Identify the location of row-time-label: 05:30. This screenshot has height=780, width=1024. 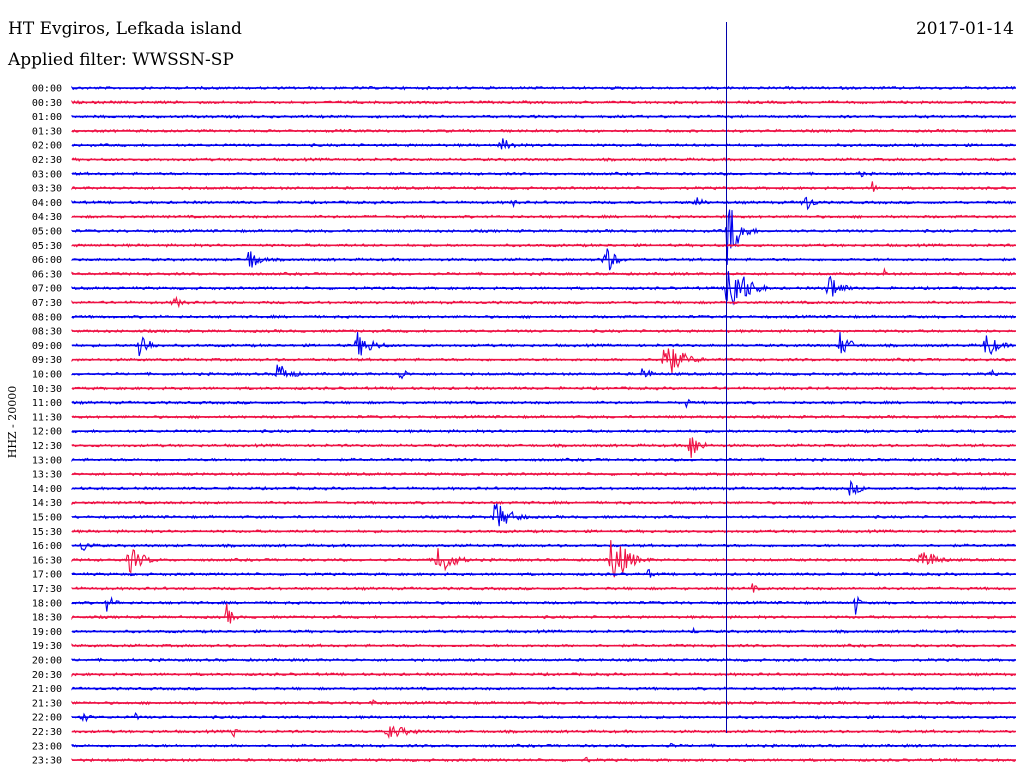
(47, 246).